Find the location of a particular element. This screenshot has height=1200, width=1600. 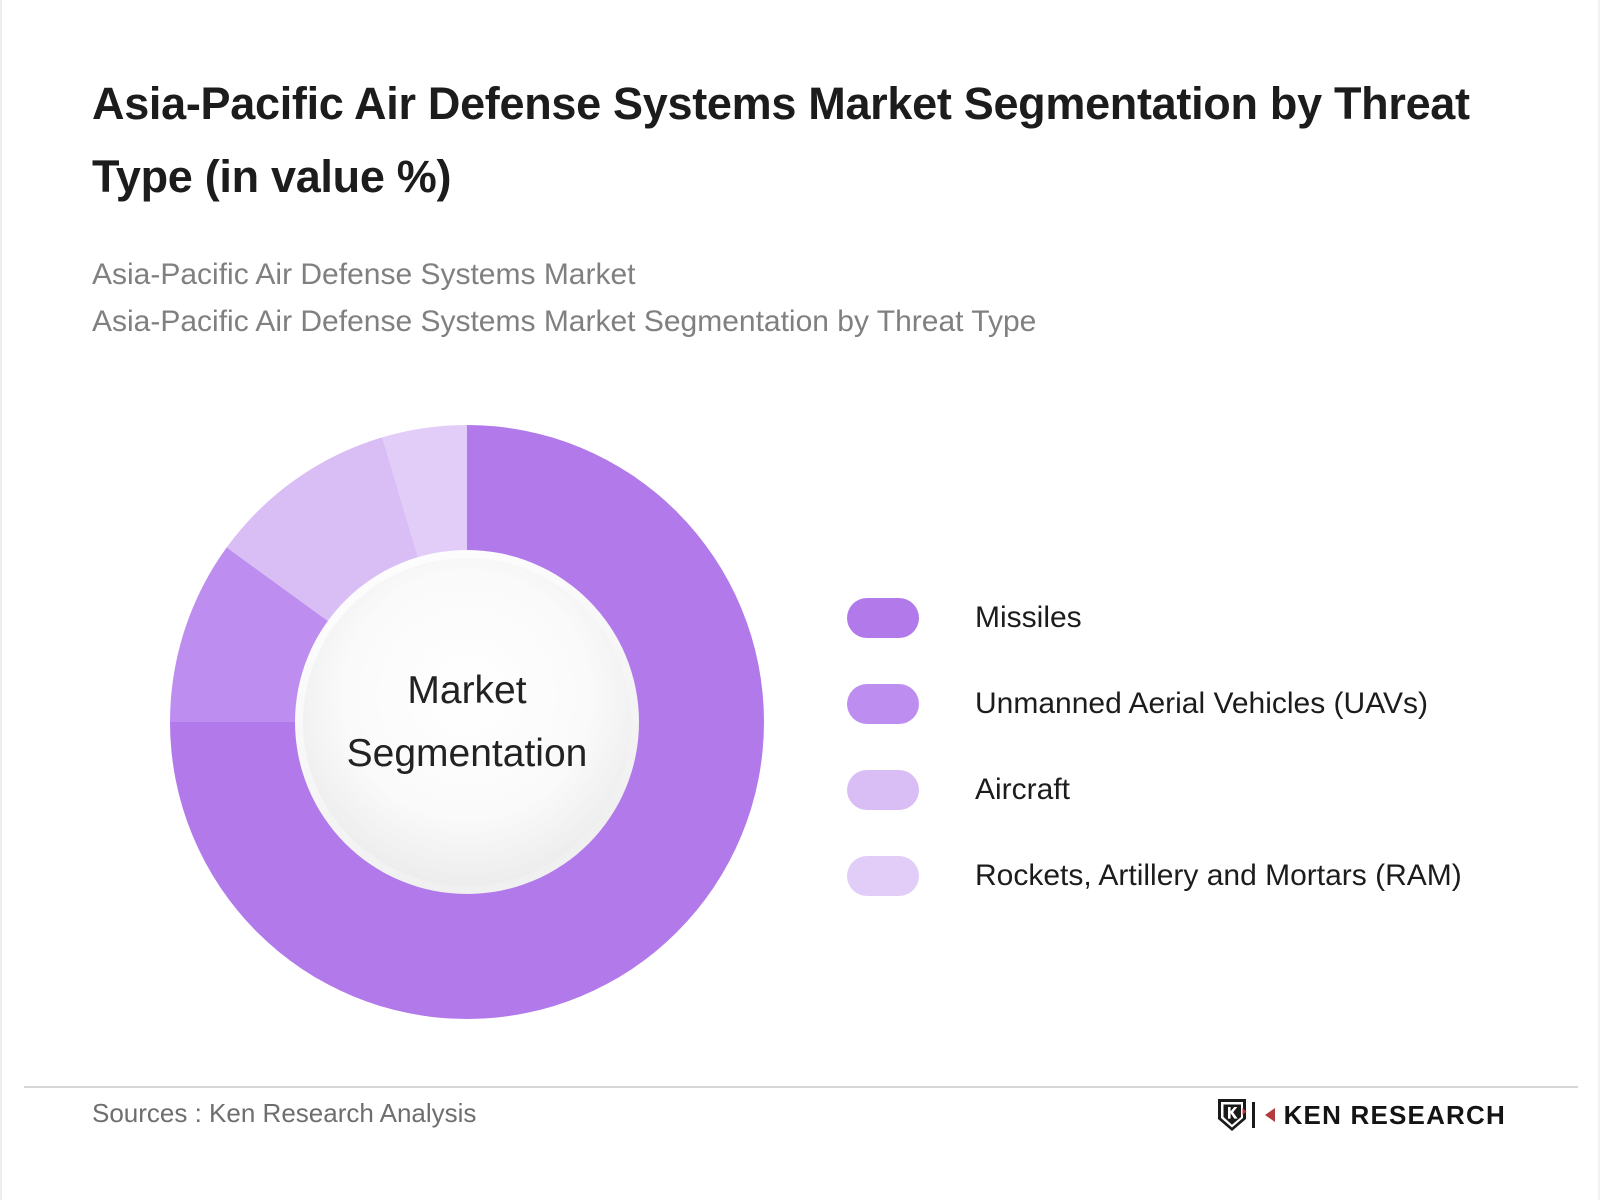

legend-item: Aircraft is located at coordinates (1197, 790).